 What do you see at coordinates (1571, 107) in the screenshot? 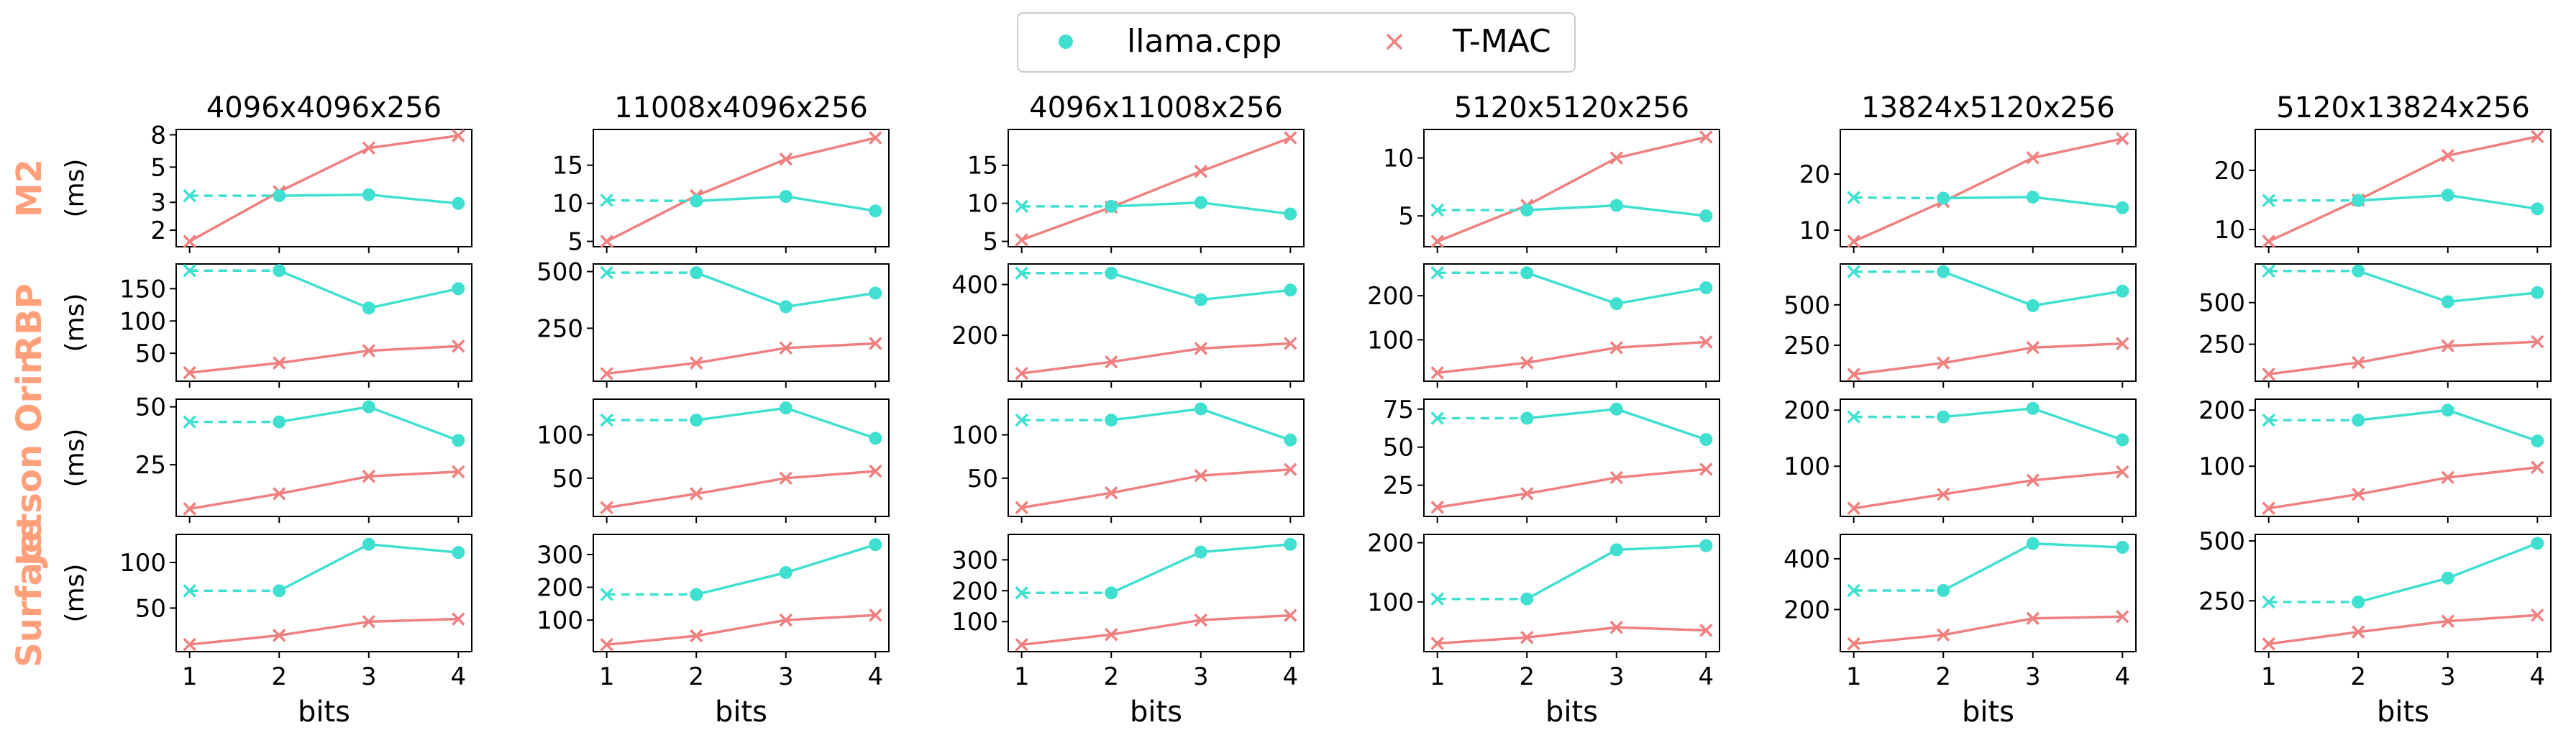
I see `shape-title: 5120x5120x256` at bounding box center [1571, 107].